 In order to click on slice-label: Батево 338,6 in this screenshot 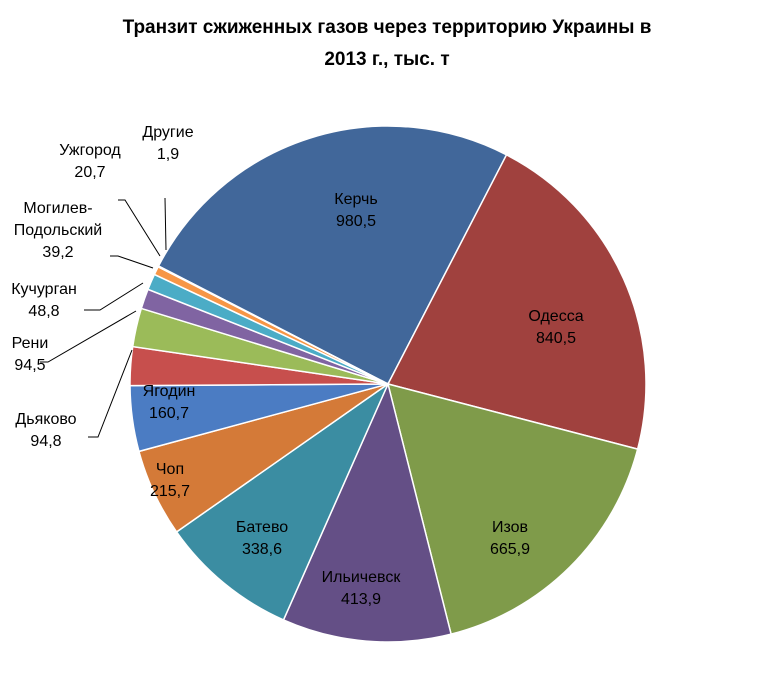, I will do `click(262, 538)`.